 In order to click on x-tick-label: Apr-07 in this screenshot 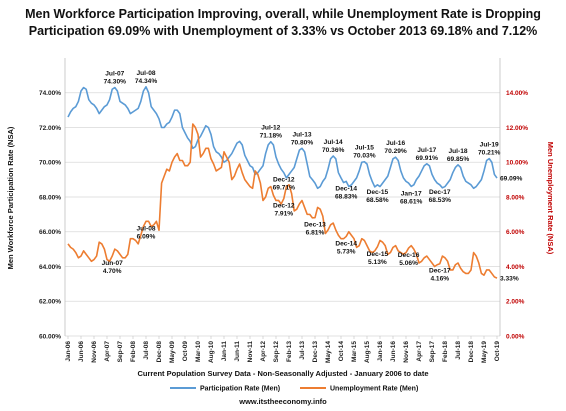, I will do `click(107, 351)`.